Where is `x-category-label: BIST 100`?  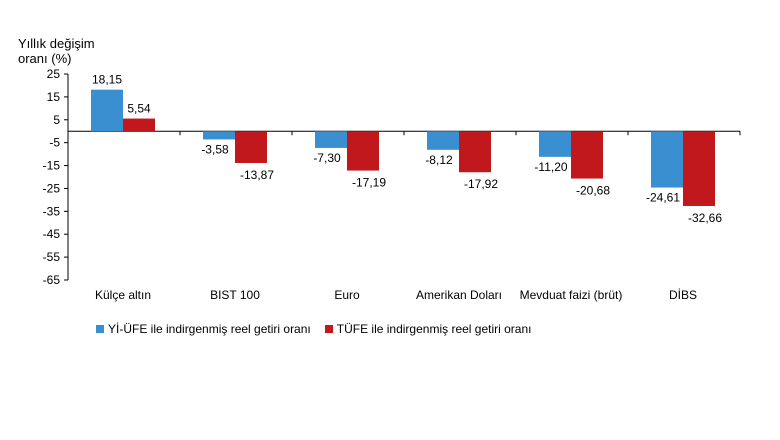
x-category-label: BIST 100 is located at coordinates (235, 295).